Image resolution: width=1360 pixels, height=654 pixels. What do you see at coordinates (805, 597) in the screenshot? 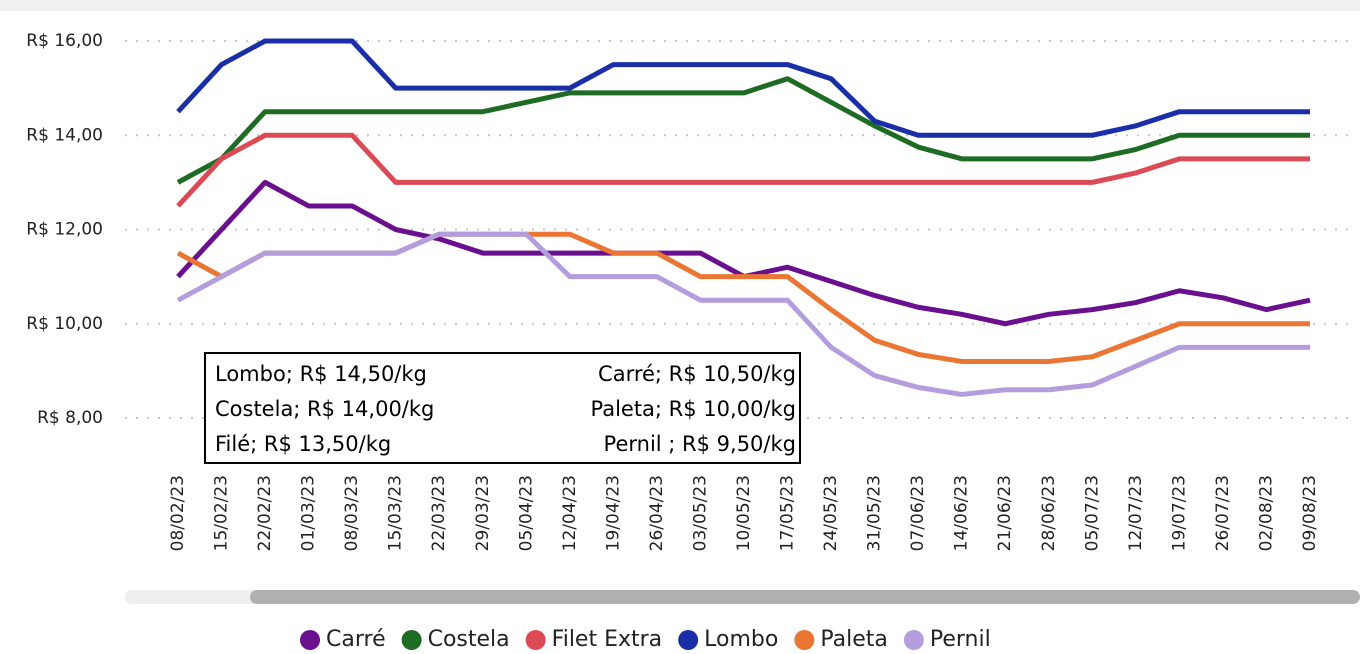
I see `scrollbar-thumb` at bounding box center [805, 597].